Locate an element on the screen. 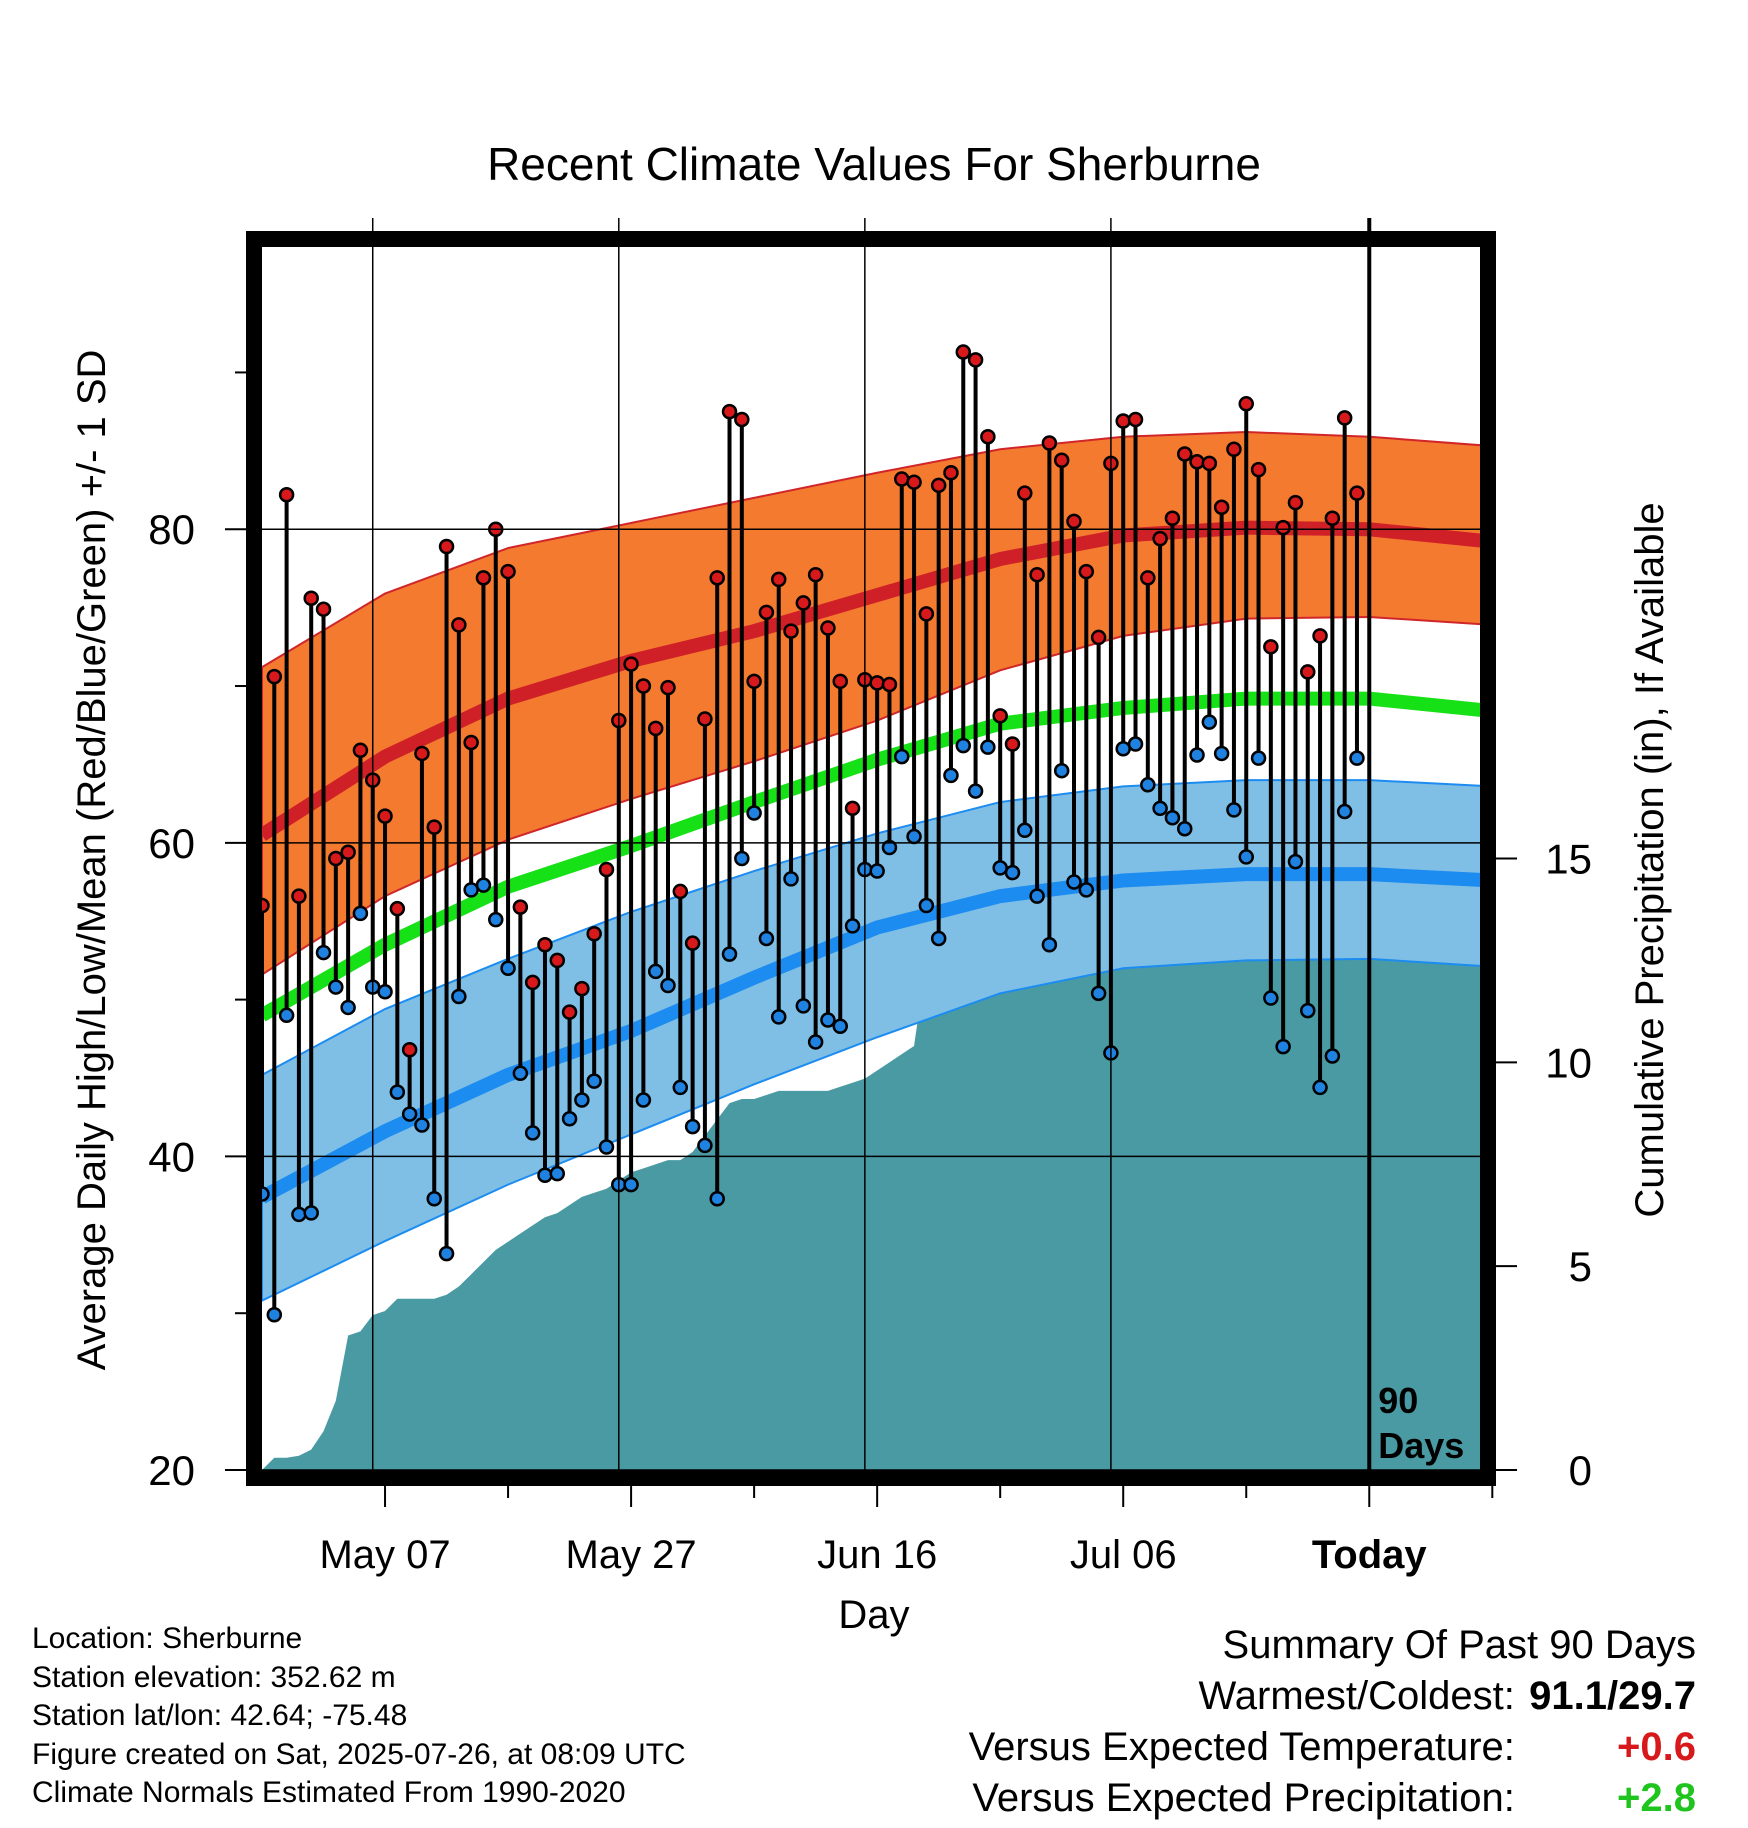 The height and width of the screenshot is (1828, 1748). today-days-label: Days is located at coordinates (1421, 1445).